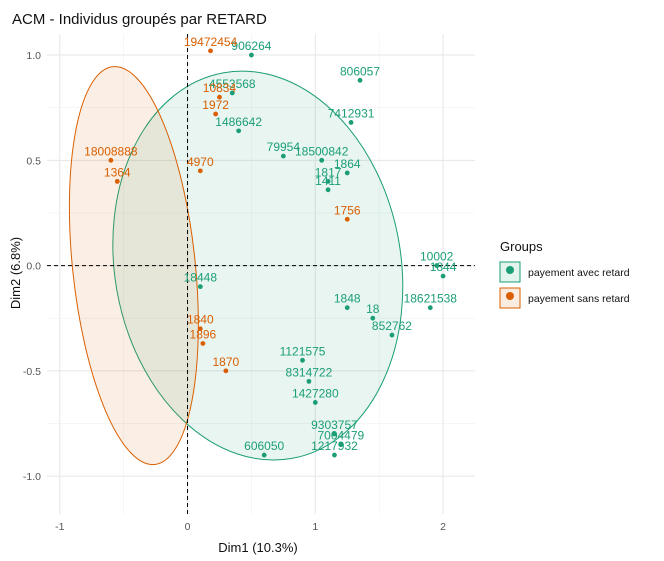 The height and width of the screenshot is (561, 664). Describe the element at coordinates (33, 56) in the screenshot. I see `y-tick-label: 1.0` at that location.